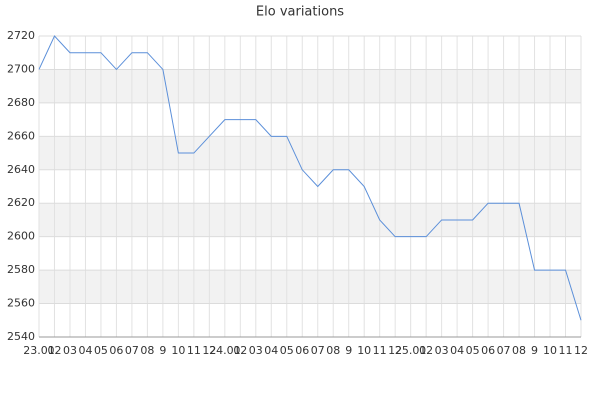 Image resolution: width=600 pixels, height=400 pixels. Describe the element at coordinates (21, 269) in the screenshot. I see `y-tick-label: 2580` at that location.